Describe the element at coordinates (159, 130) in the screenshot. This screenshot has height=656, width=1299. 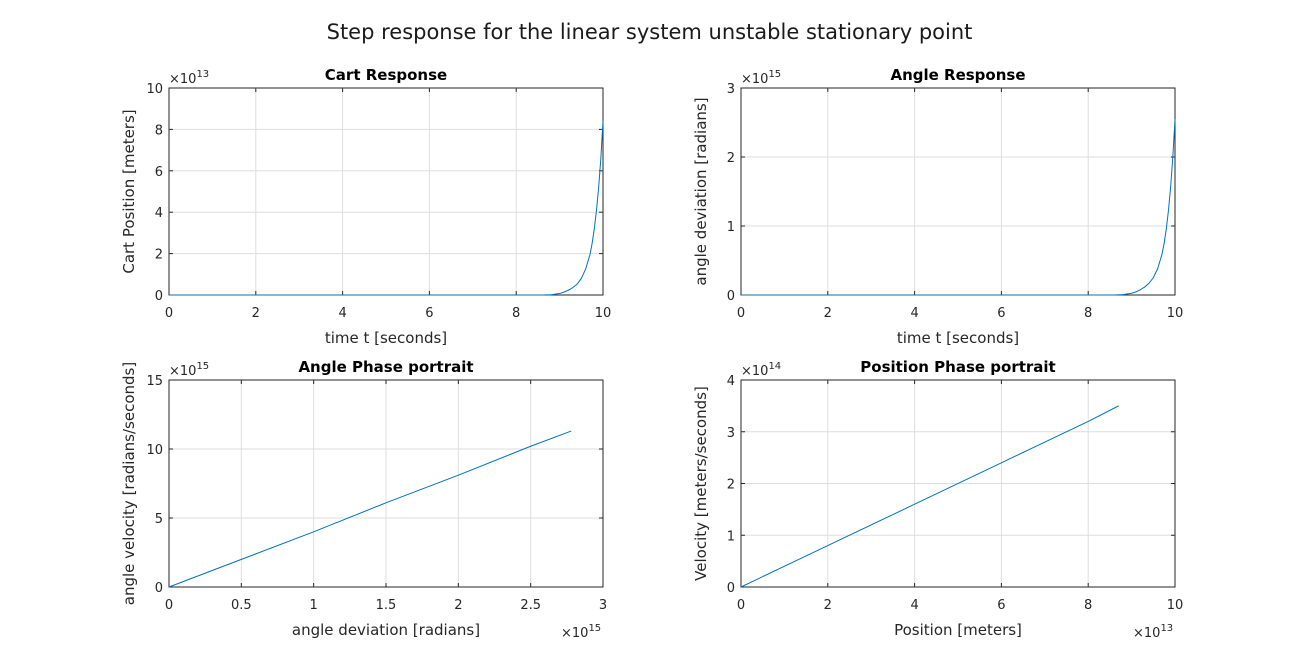
I see `y-tick-label: 8` at that location.